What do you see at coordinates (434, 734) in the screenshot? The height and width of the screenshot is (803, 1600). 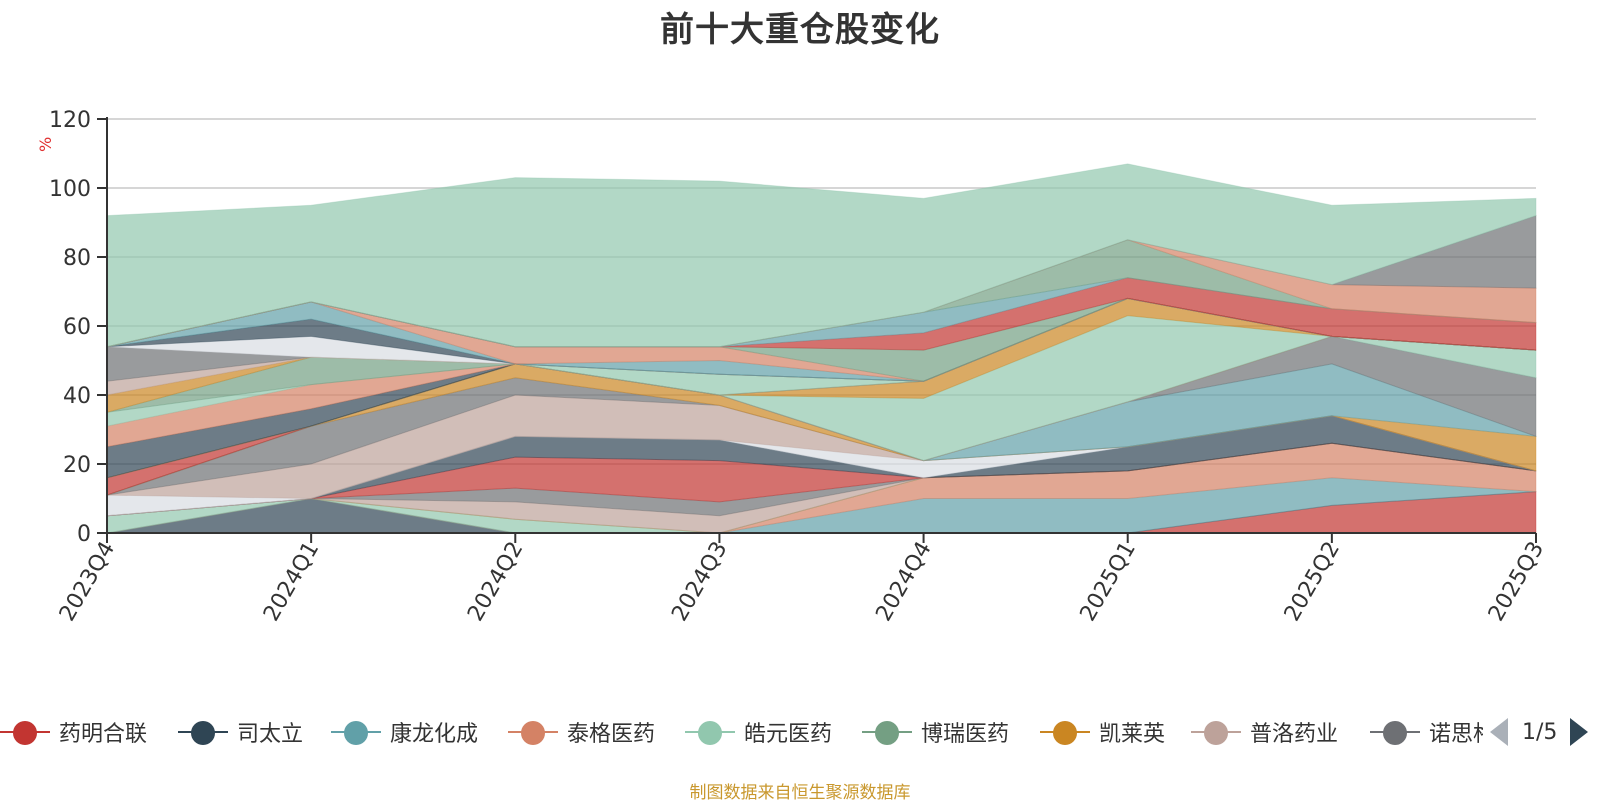 I see `legend-label: 康龙化成` at bounding box center [434, 734].